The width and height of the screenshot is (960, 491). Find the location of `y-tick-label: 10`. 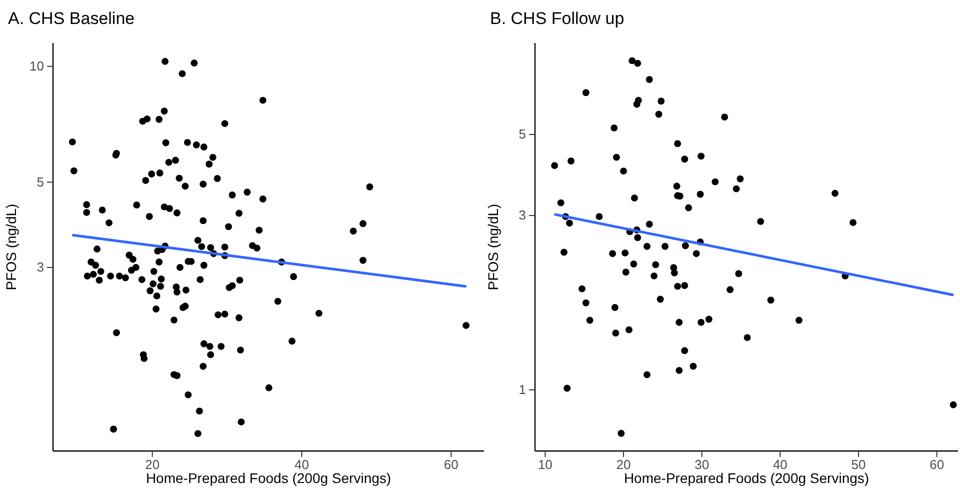

y-tick-label: 10 is located at coordinates (37, 66).